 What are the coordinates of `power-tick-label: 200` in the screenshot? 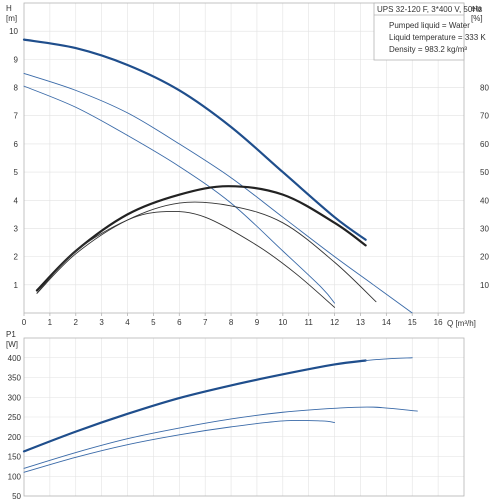 It's located at (15, 437).